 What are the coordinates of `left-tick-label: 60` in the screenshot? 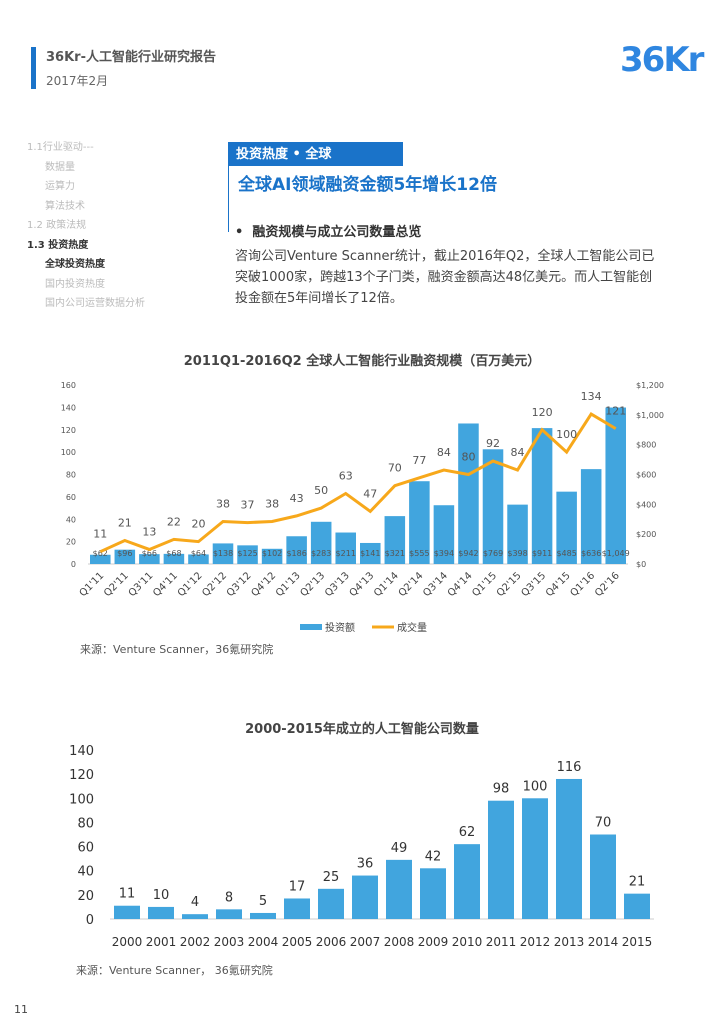 It's located at (71, 497).